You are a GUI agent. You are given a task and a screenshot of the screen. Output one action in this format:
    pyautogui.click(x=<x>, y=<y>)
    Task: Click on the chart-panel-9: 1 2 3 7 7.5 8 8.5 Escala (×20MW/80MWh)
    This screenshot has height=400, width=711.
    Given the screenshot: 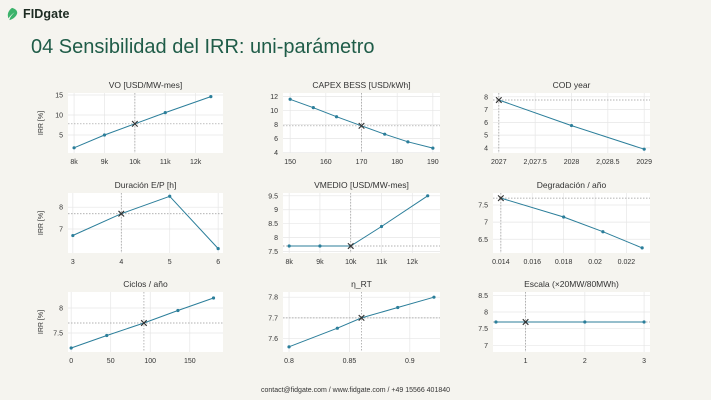 What is the action you would take?
    pyautogui.click(x=564, y=322)
    